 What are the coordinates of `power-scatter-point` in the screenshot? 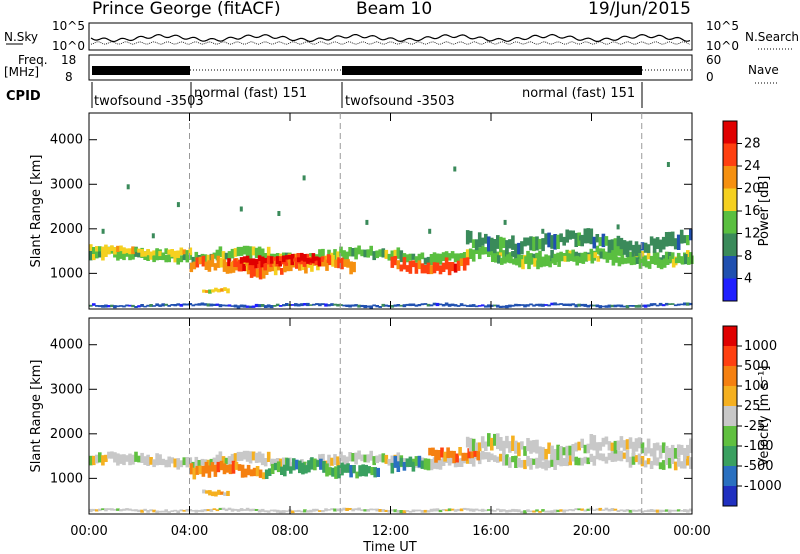 It's located at (455, 169).